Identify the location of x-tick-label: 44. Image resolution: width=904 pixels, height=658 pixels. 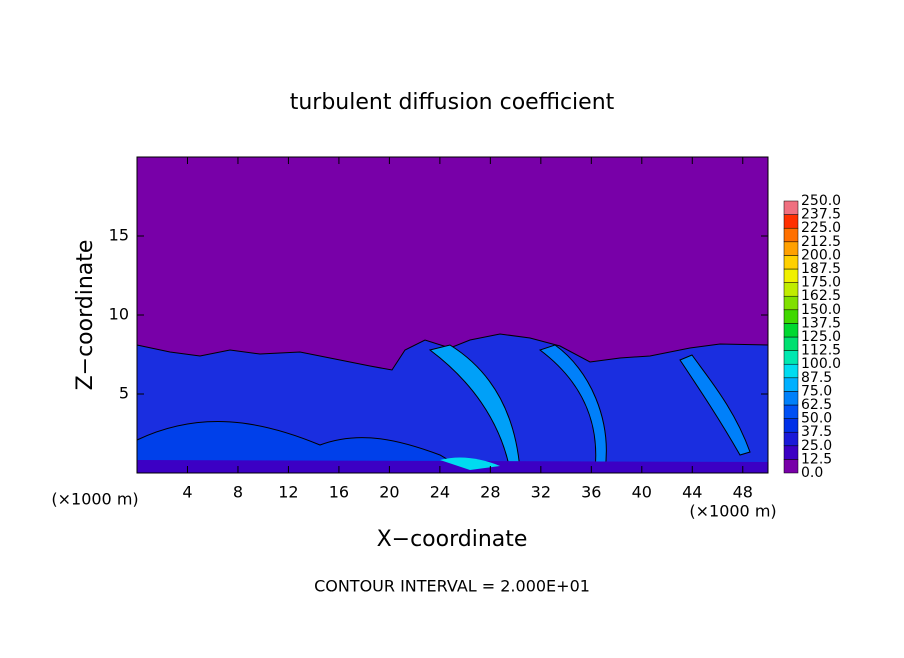
(692, 492).